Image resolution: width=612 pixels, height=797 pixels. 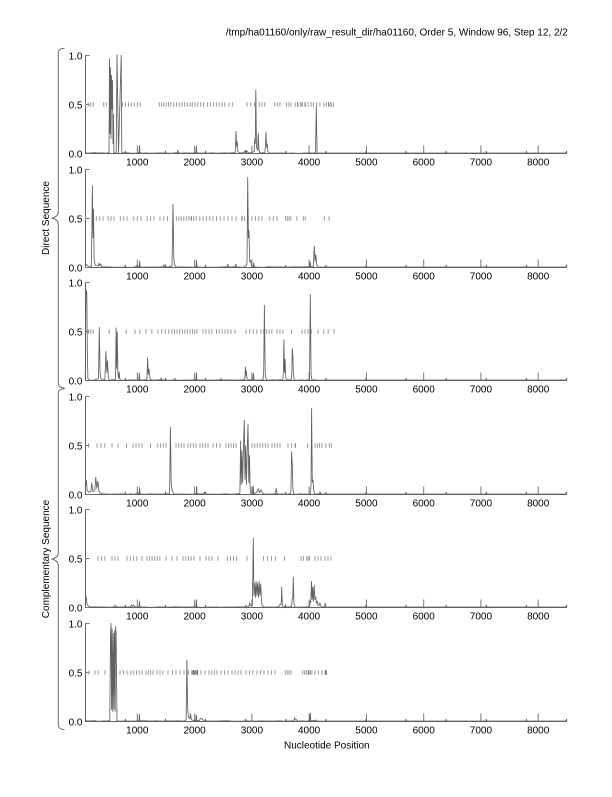 I want to click on svg-text: Complementary Sequence, so click(x=46, y=558).